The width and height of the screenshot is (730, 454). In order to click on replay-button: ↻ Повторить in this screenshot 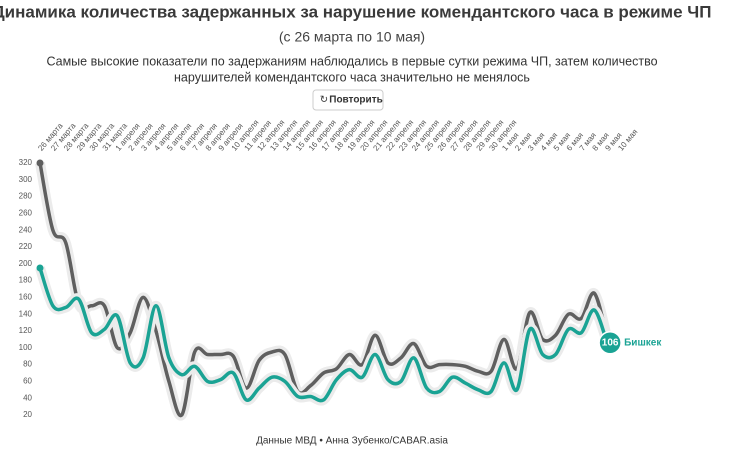, I will do `click(348, 100)`.